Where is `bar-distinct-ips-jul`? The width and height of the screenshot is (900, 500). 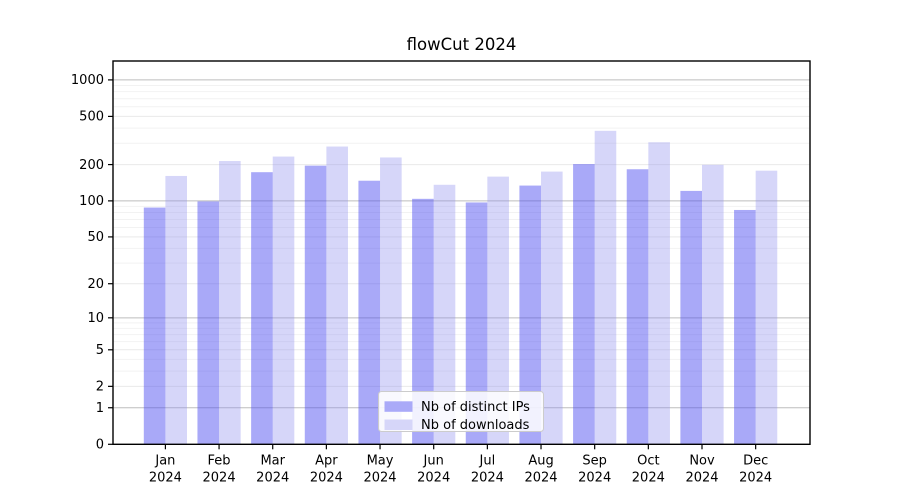
bar-distinct-ips-jul is located at coordinates (476, 323).